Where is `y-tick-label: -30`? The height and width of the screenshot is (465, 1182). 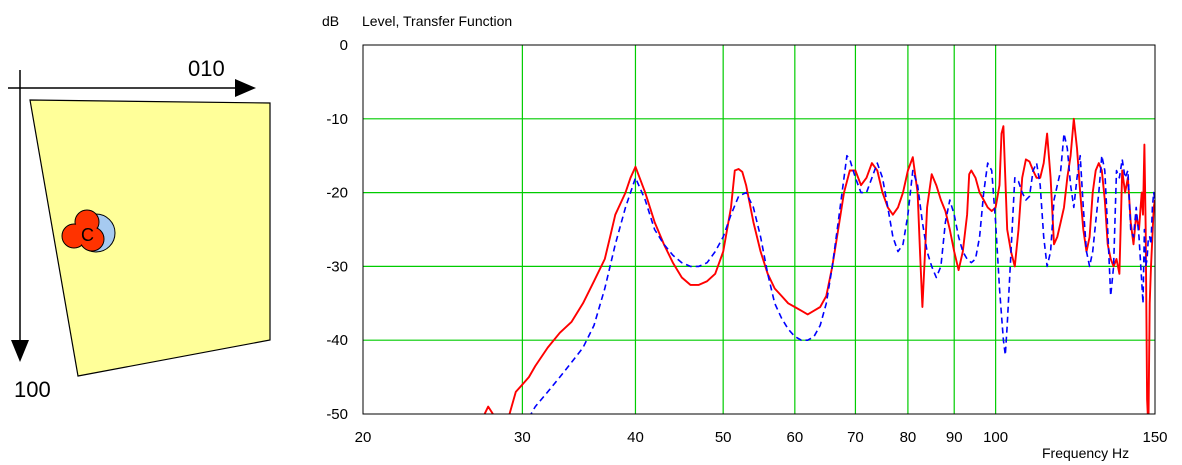
y-tick-label: -30 is located at coordinates (337, 266).